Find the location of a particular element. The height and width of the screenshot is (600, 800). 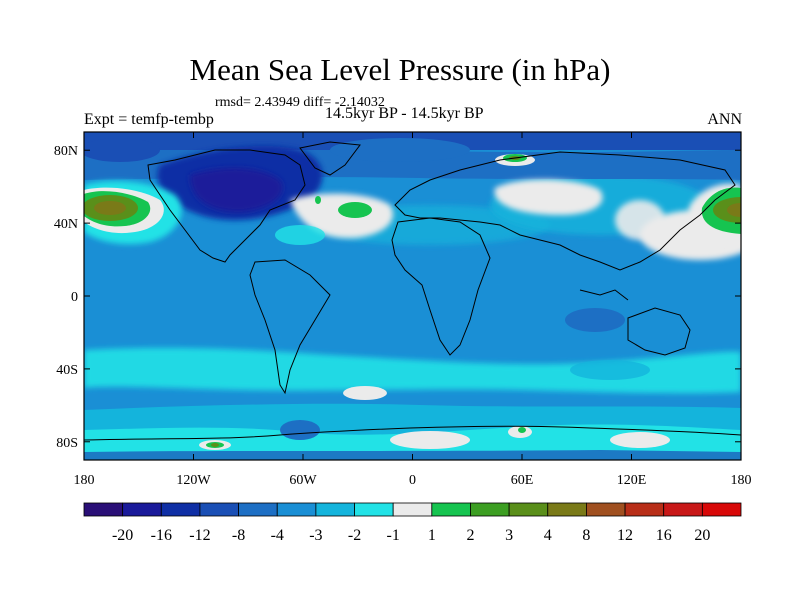

africa-outline is located at coordinates (441, 286).